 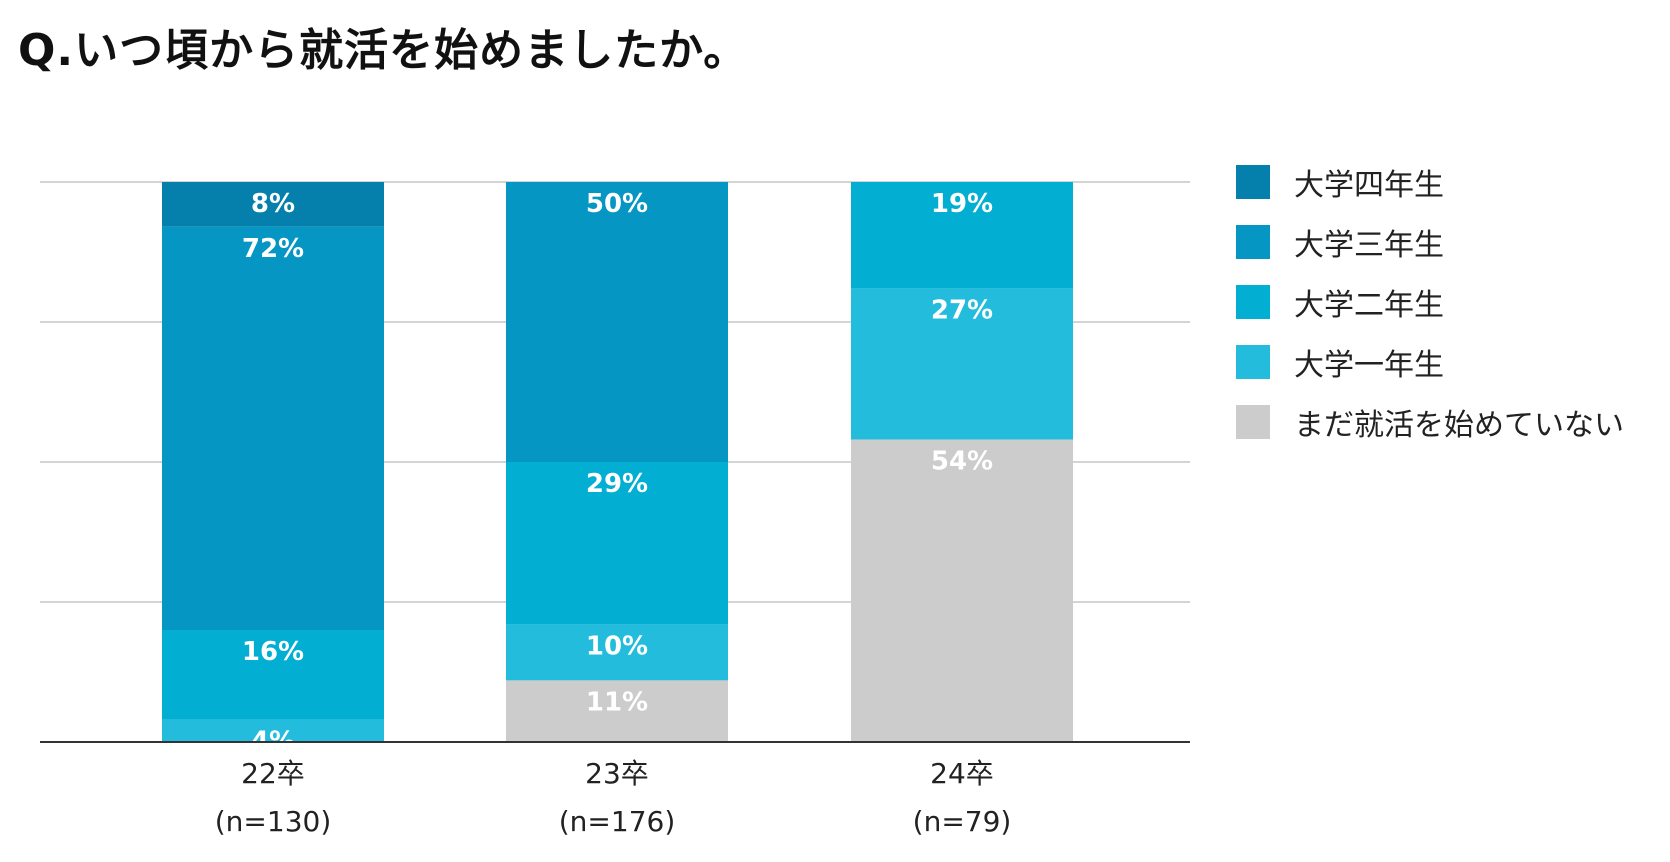 I want to click on legend-item: 大学四年生, so click(x=1430, y=182).